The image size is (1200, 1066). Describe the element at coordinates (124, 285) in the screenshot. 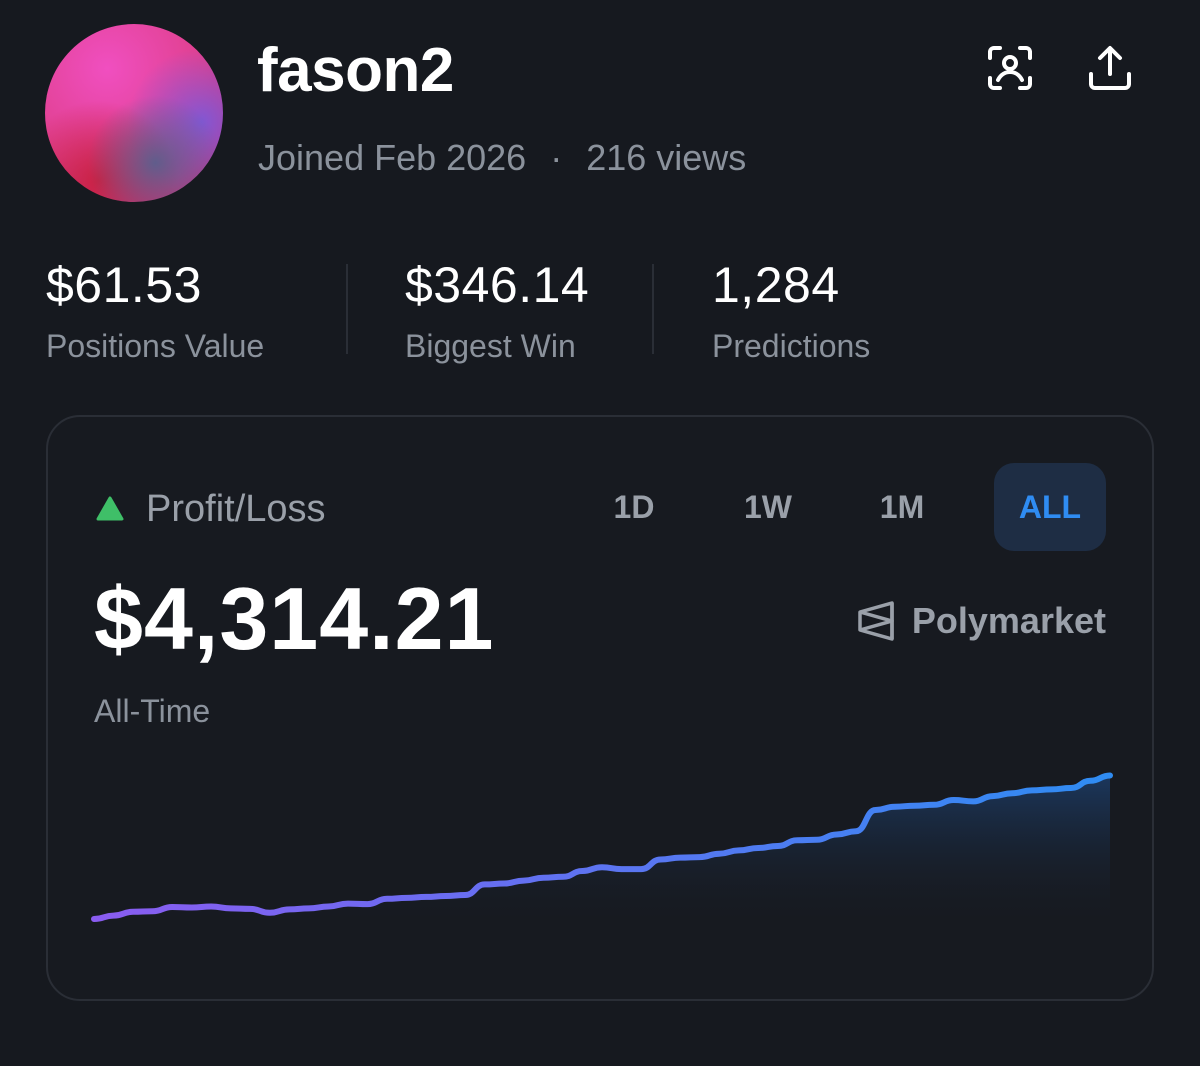

I see `stat-value: $61.53` at that location.